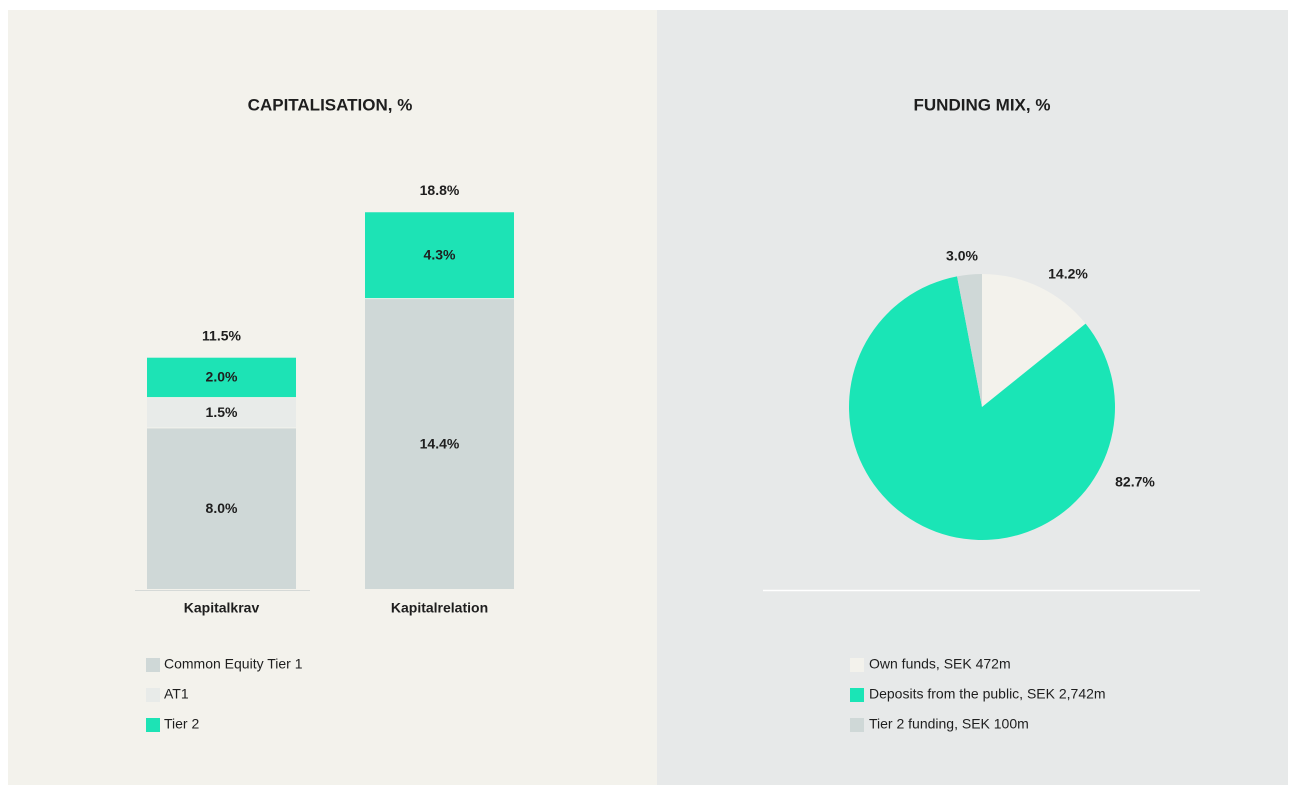  I want to click on x-tick-label: Kapitalrelation, so click(439, 608).